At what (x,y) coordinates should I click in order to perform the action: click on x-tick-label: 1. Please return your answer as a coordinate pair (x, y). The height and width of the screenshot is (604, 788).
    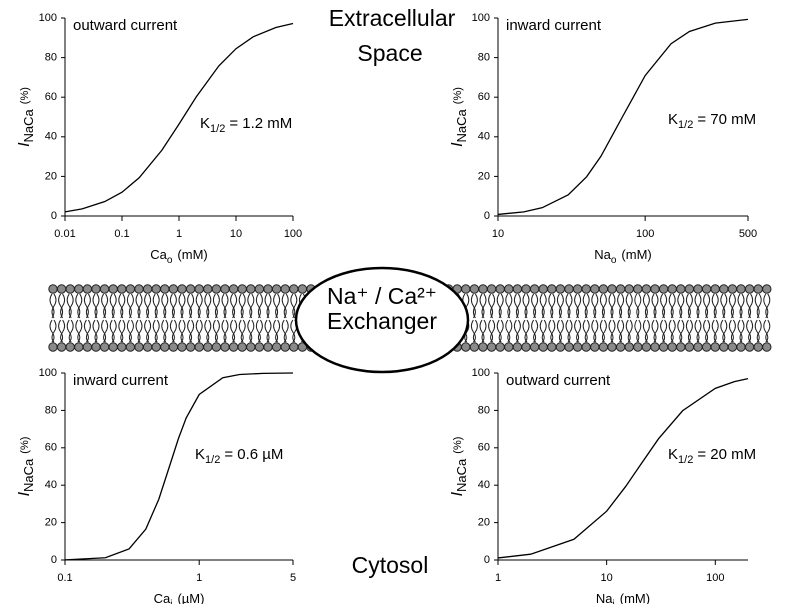
    Looking at the image, I should click on (498, 578).